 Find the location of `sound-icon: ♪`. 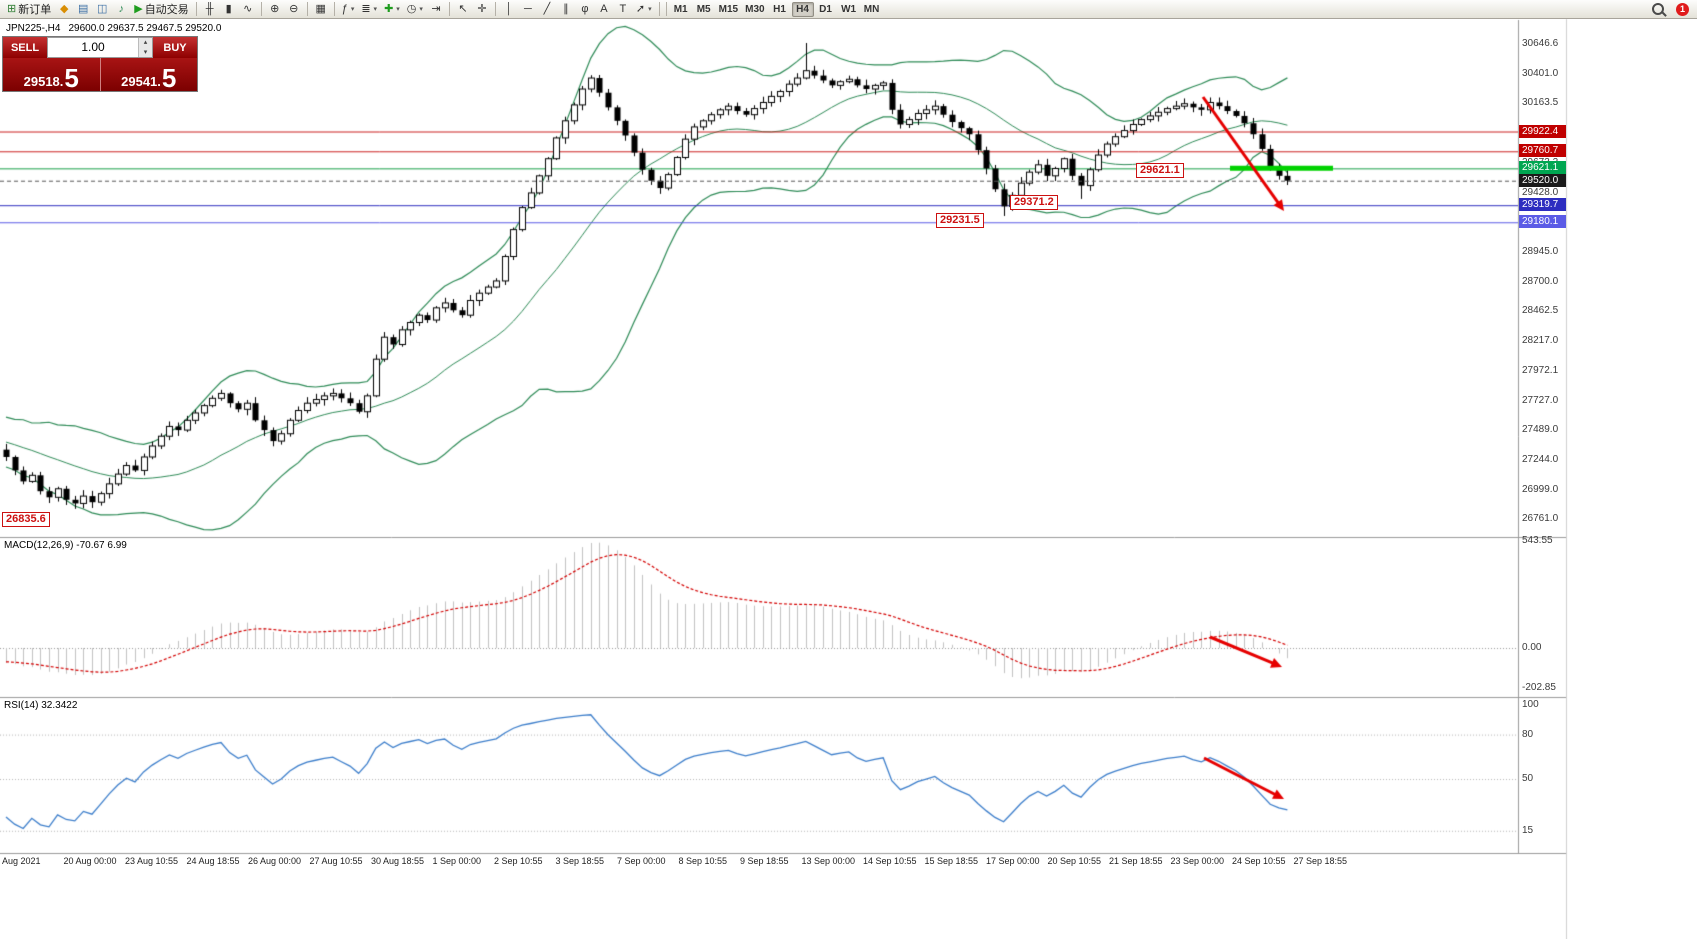

sound-icon: ♪ is located at coordinates (121, 9).